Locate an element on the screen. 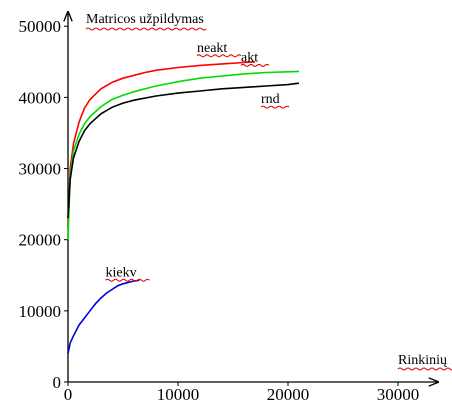 The height and width of the screenshot is (400, 452). y-tick-label: 0 is located at coordinates (57, 382).